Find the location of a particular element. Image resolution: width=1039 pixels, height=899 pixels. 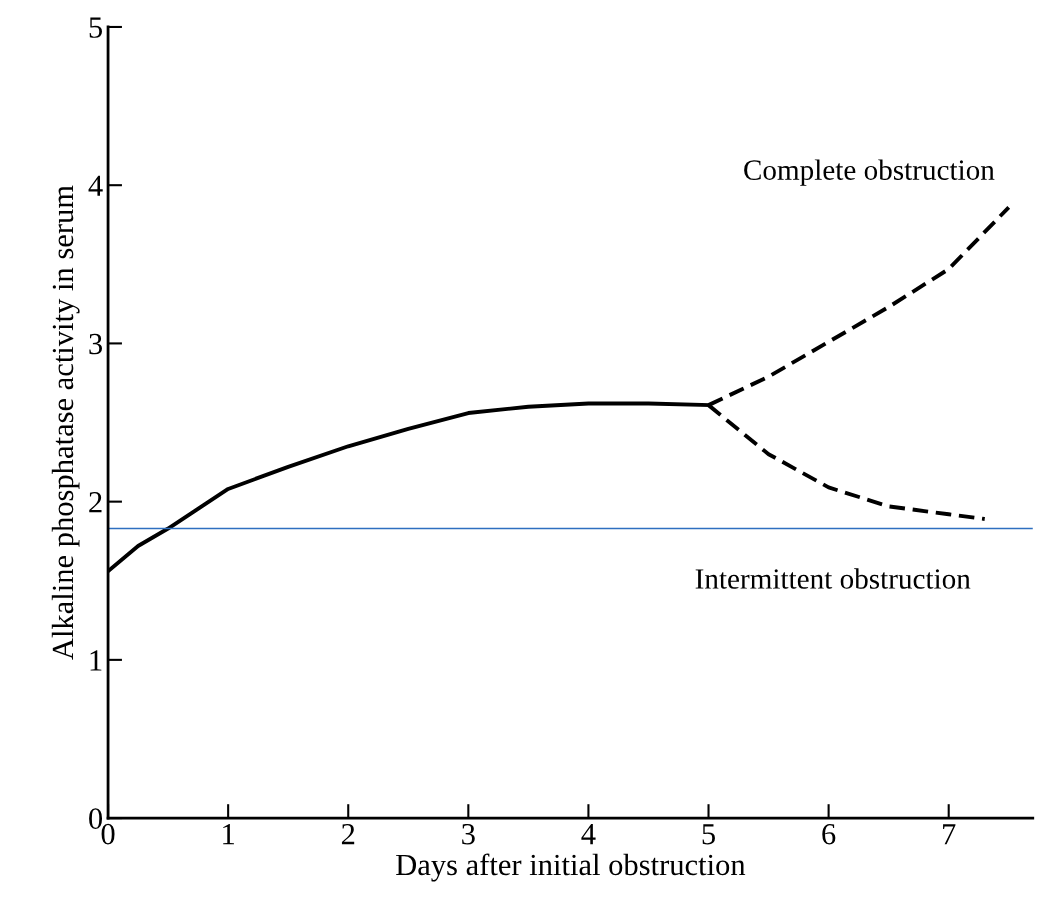

x-tick-label: 5 is located at coordinates (708, 834).